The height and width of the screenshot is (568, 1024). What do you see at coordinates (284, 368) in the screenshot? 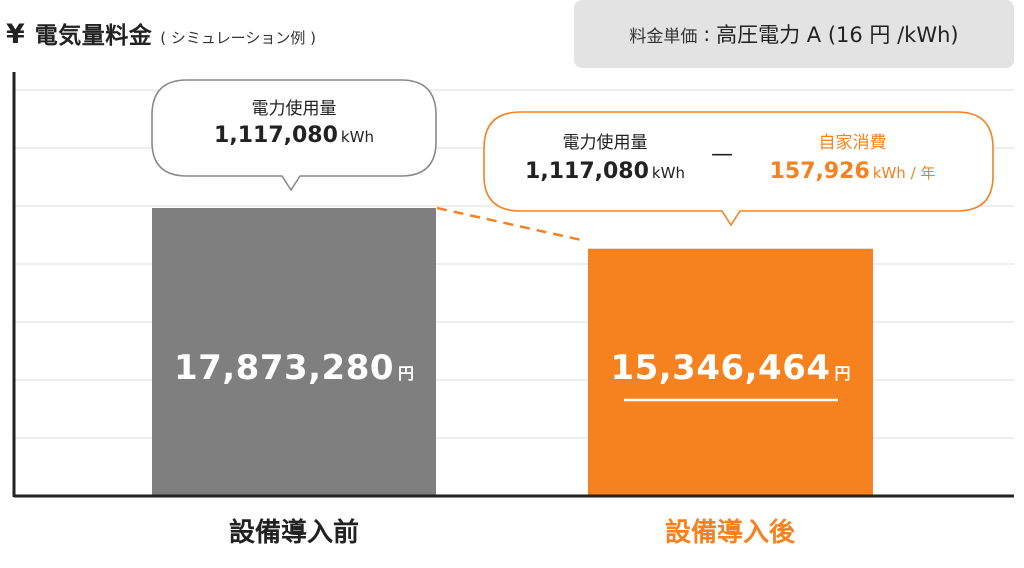
I see `bar-value-before-number: 17,873,280` at bounding box center [284, 368].